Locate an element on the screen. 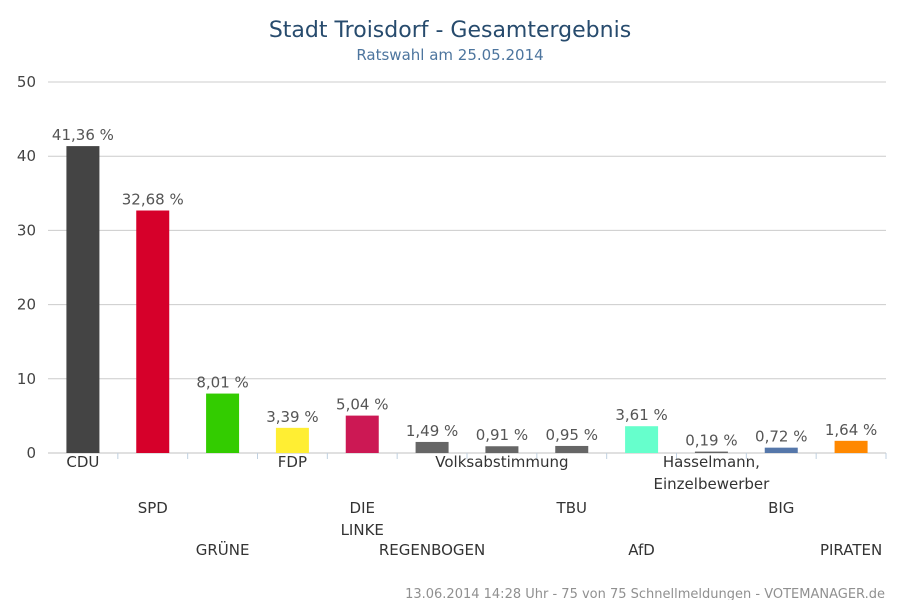 This screenshot has width=900, height=600. data-label: 32,68 % is located at coordinates (153, 200).